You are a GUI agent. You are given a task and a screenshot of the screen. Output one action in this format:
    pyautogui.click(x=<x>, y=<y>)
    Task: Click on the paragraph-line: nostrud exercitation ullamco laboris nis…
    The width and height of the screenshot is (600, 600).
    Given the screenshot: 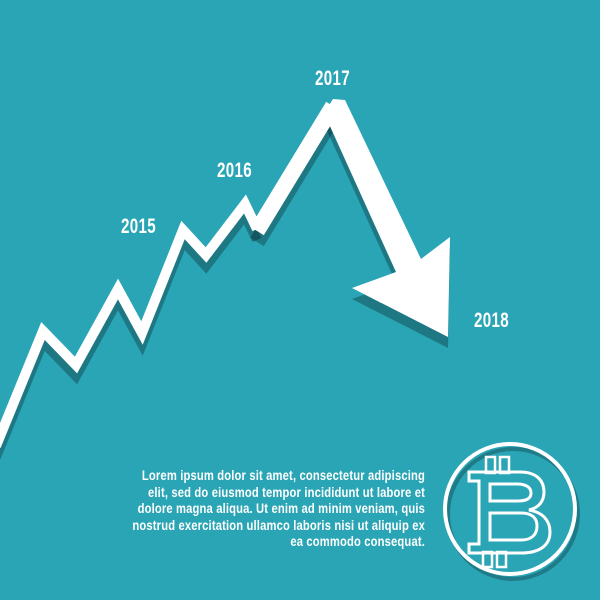 What is the action you would take?
    pyautogui.click(x=278, y=524)
    